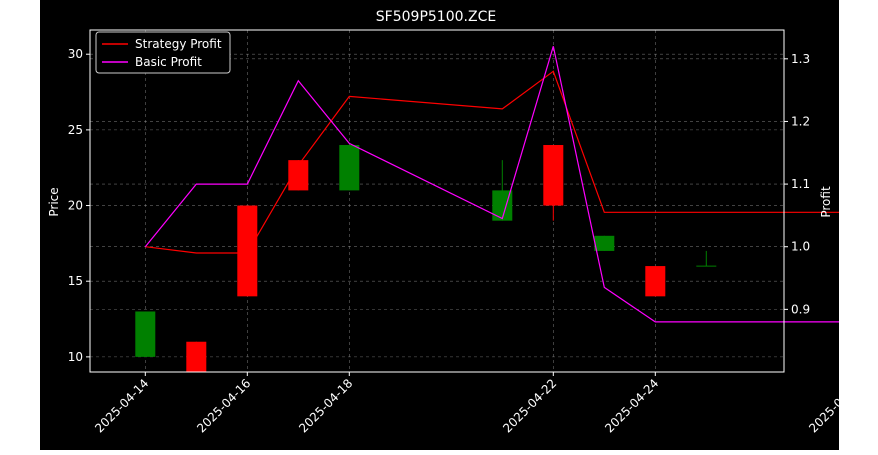 The image size is (878, 455). I want to click on y-tick-label: 25, so click(75, 130).